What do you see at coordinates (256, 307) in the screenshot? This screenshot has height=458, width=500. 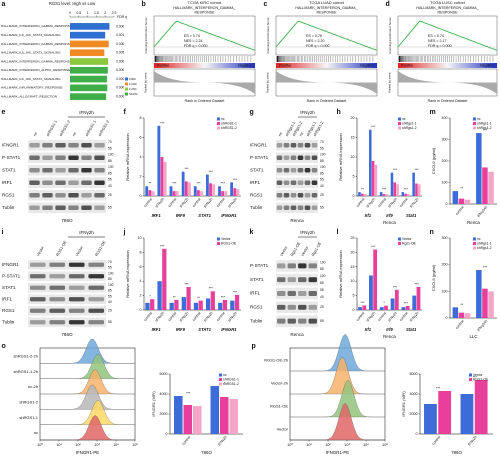 I see `protein-label: RGS1` at bounding box center [256, 307].